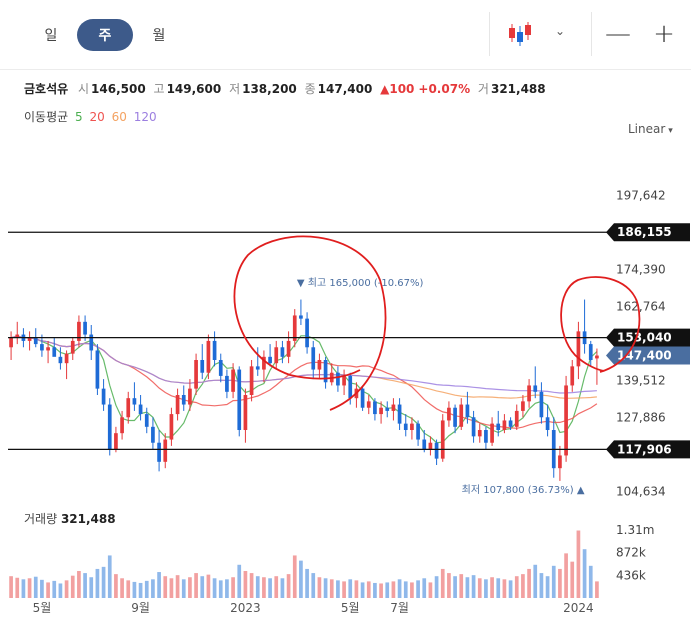 The height and width of the screenshot is (631, 691). Describe the element at coordinates (560, 31) in the screenshot. I see `chevron-down-icon: ⌄` at that location.